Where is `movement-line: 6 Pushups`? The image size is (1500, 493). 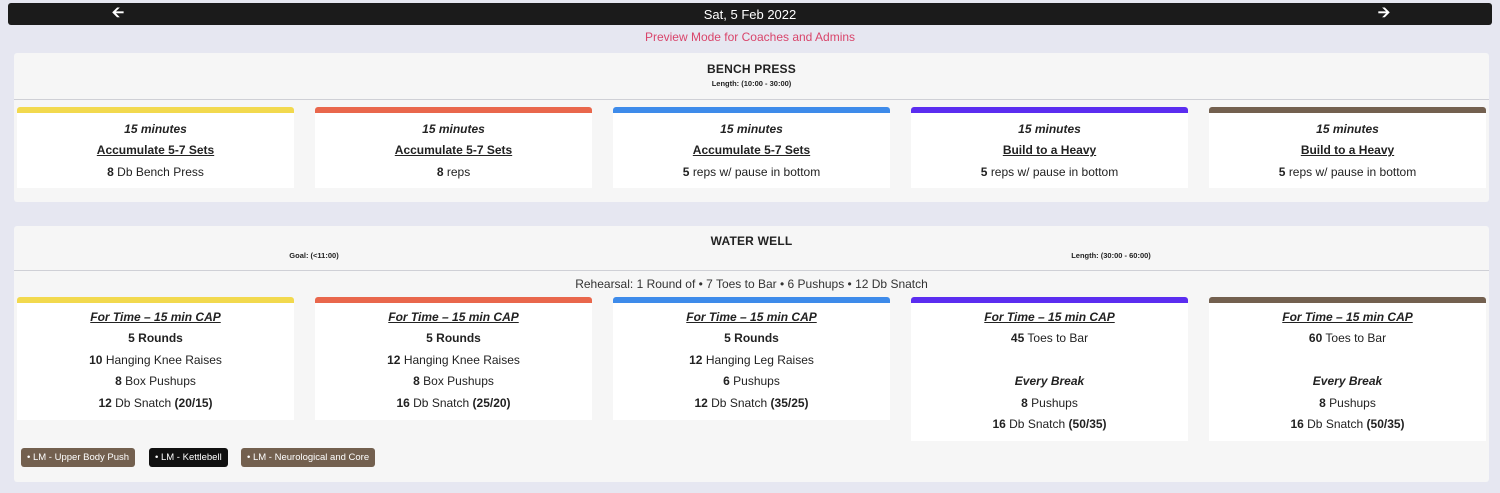
movement-line: 6 Pushups is located at coordinates (751, 381).